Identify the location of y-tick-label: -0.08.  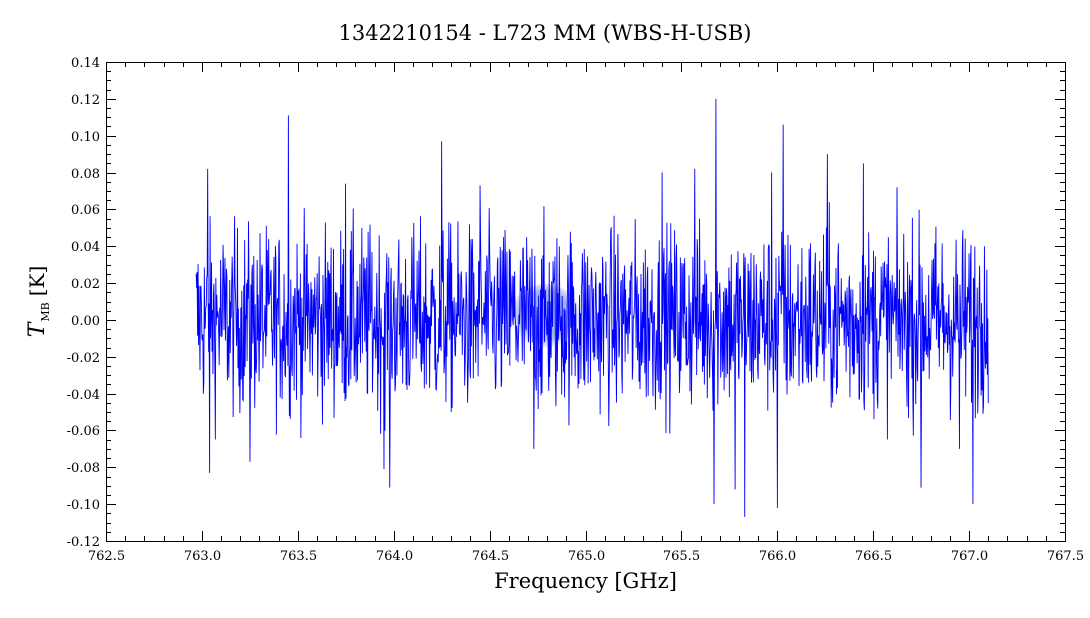
(83, 468).